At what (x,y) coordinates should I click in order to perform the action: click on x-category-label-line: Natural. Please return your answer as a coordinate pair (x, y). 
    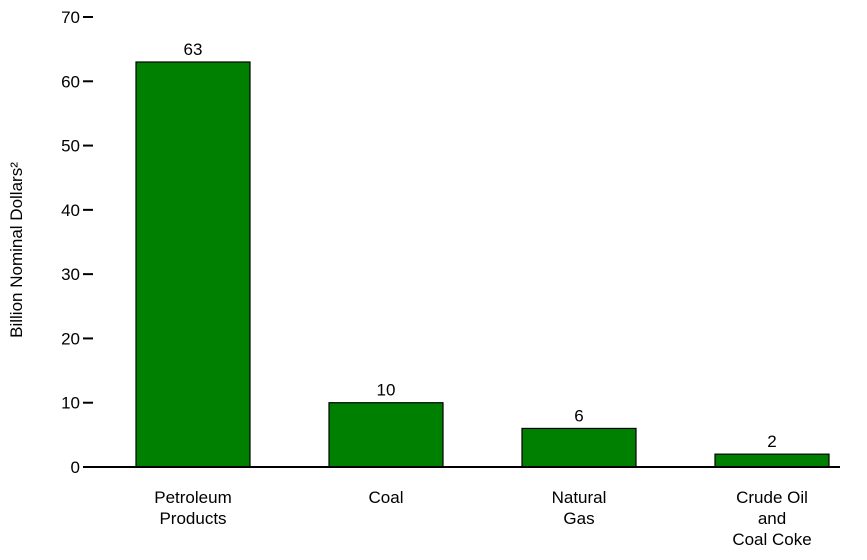
    Looking at the image, I should click on (579, 497).